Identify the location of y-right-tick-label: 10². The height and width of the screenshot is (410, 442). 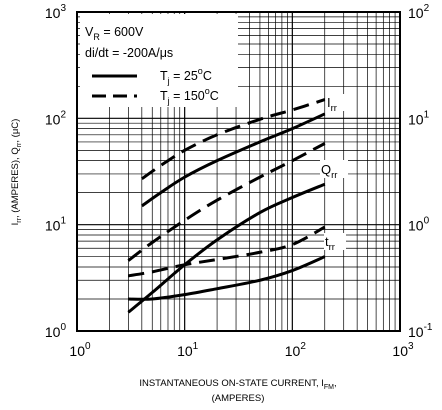
(419, 12).